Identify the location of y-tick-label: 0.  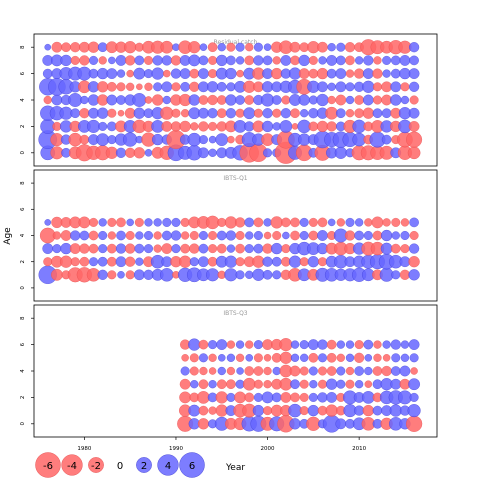
(23, 153).